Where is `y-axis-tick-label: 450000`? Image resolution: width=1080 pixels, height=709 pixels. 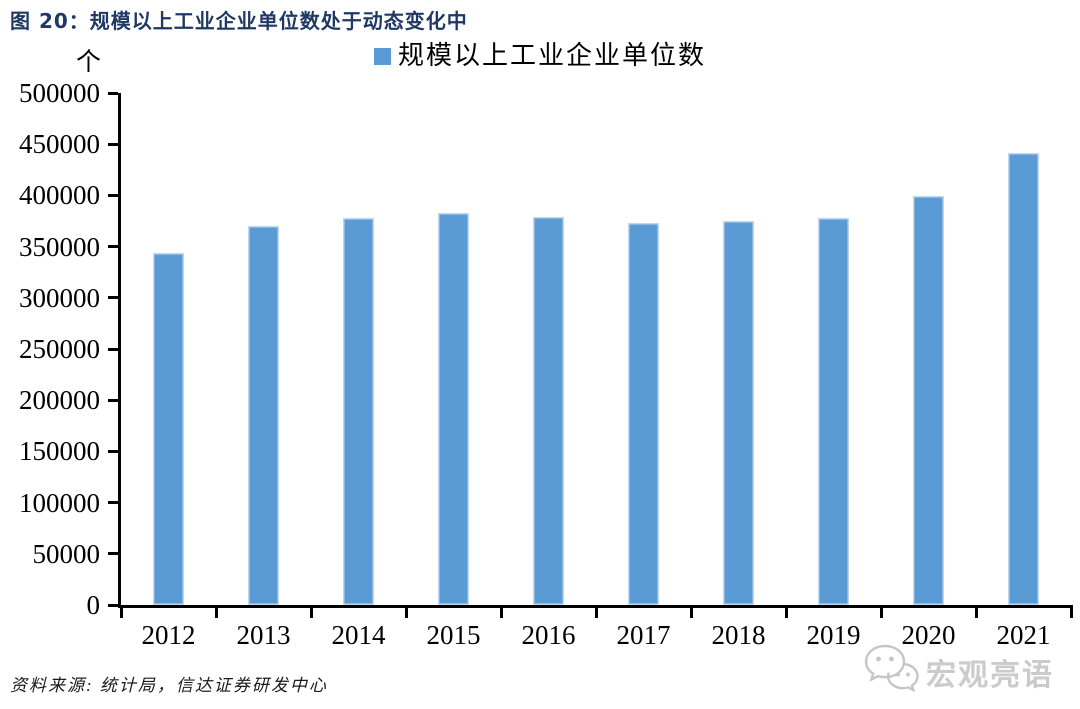 y-axis-tick-label: 450000 is located at coordinates (59, 144).